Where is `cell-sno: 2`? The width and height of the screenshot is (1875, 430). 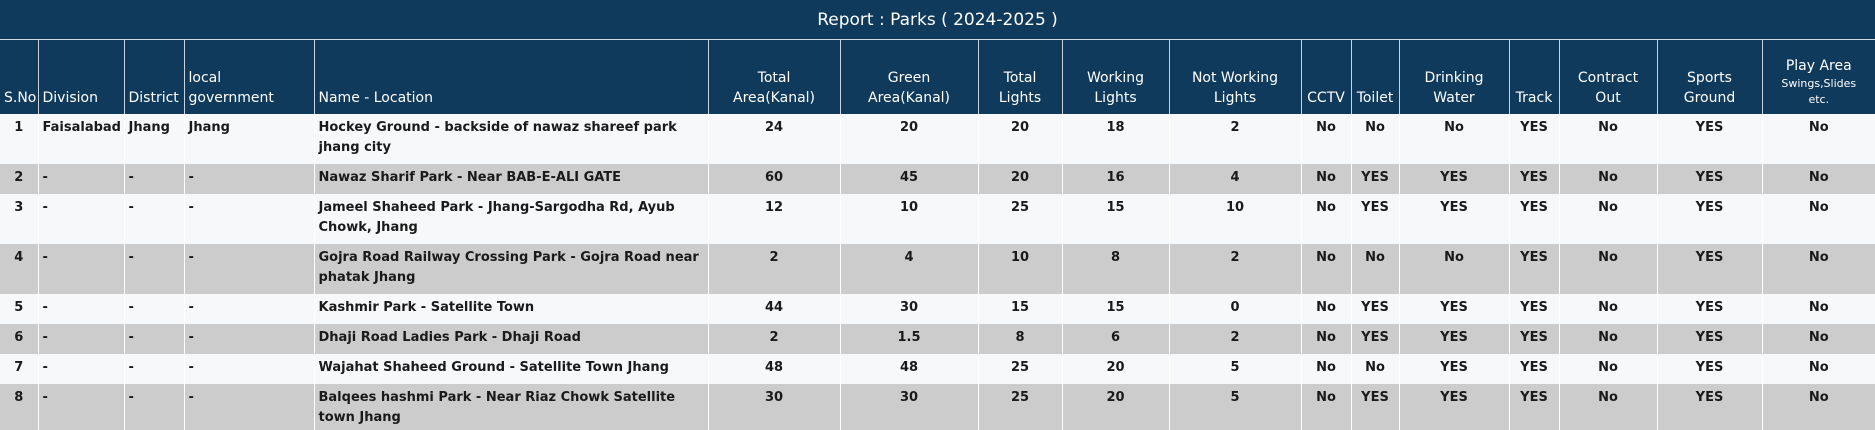 cell-sno: 2 is located at coordinates (19, 179).